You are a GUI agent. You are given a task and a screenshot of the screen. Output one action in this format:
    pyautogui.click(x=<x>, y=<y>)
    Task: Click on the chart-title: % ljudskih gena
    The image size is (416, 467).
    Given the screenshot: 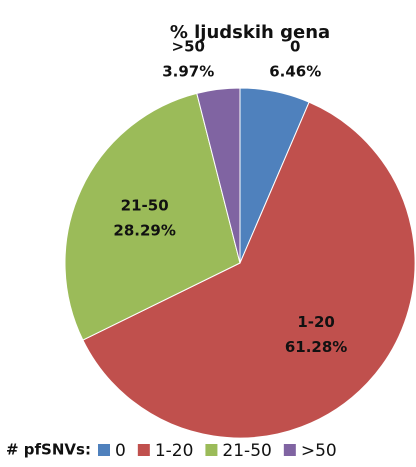 What is the action you would take?
    pyautogui.click(x=250, y=32)
    